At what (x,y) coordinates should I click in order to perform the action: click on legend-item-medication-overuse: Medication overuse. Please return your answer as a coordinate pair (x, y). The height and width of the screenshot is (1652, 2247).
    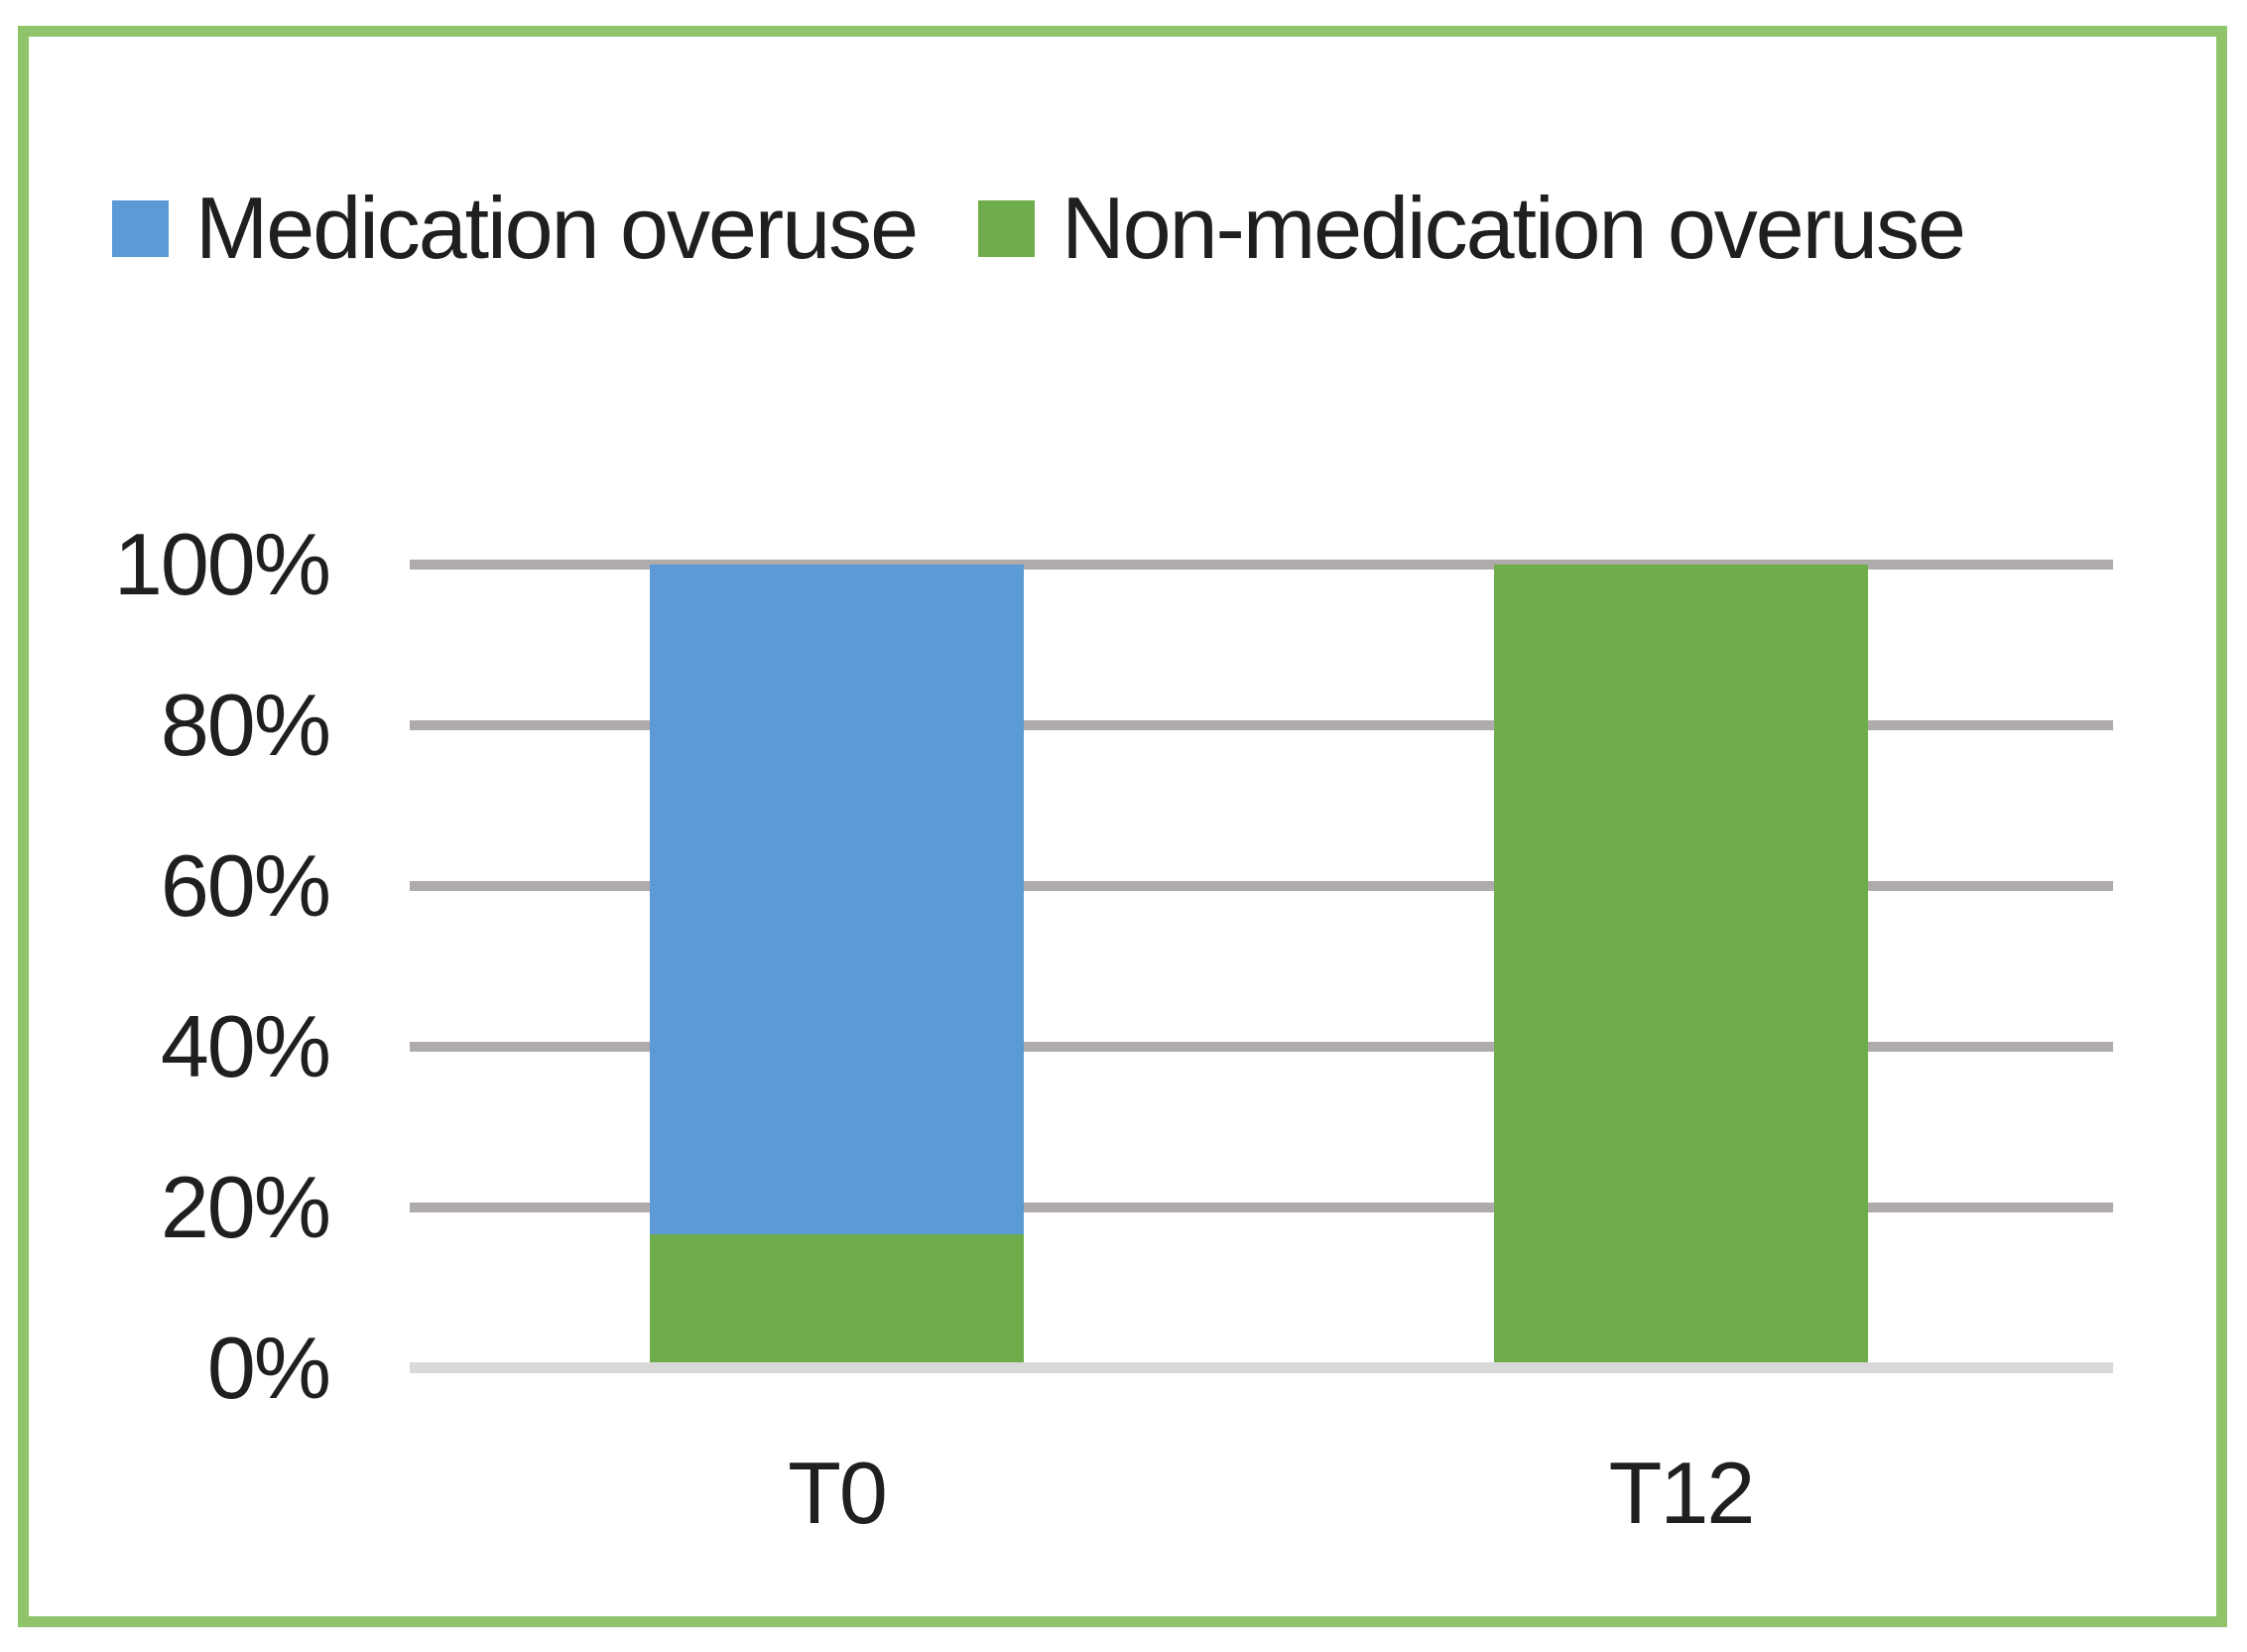
    Looking at the image, I should click on (515, 228).